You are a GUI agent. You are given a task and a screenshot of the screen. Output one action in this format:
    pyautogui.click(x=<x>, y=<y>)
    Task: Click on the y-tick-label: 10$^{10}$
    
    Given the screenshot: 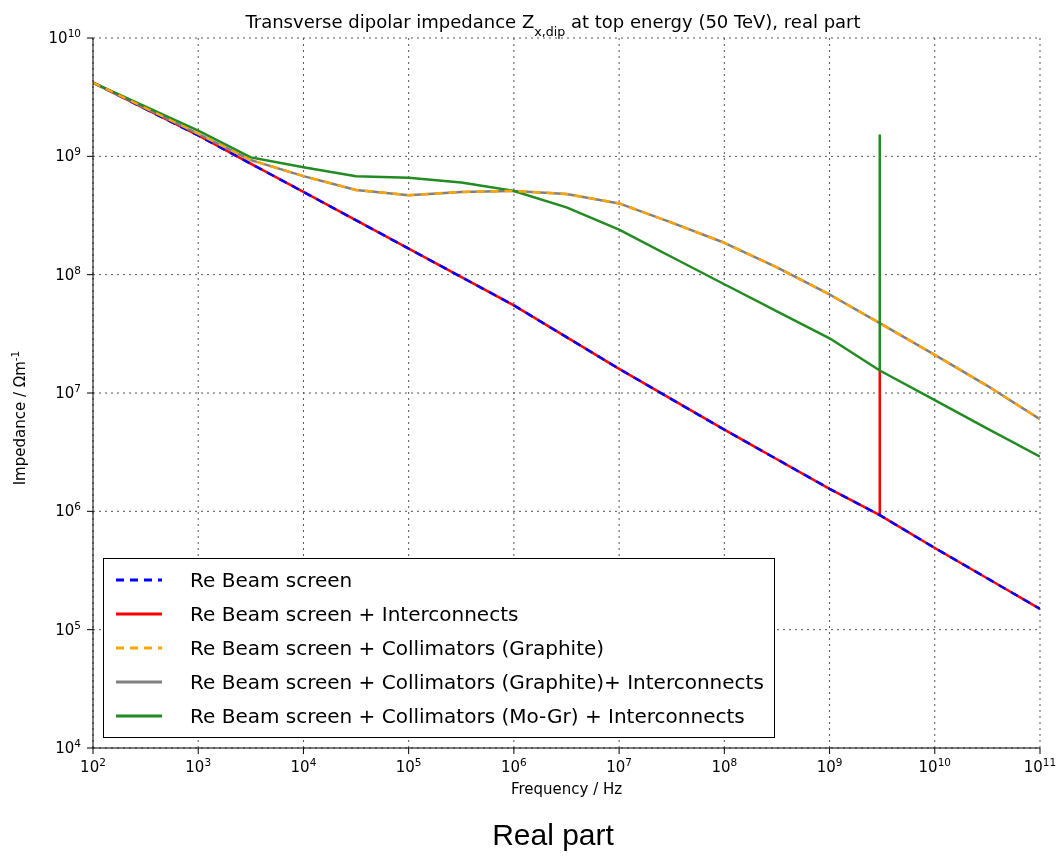 What is the action you would take?
    pyautogui.click(x=64, y=37)
    